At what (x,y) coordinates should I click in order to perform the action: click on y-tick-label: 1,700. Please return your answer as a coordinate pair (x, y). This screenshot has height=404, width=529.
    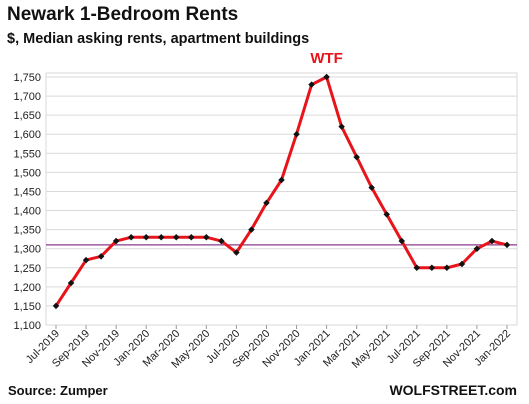
    Looking at the image, I should click on (27, 97).